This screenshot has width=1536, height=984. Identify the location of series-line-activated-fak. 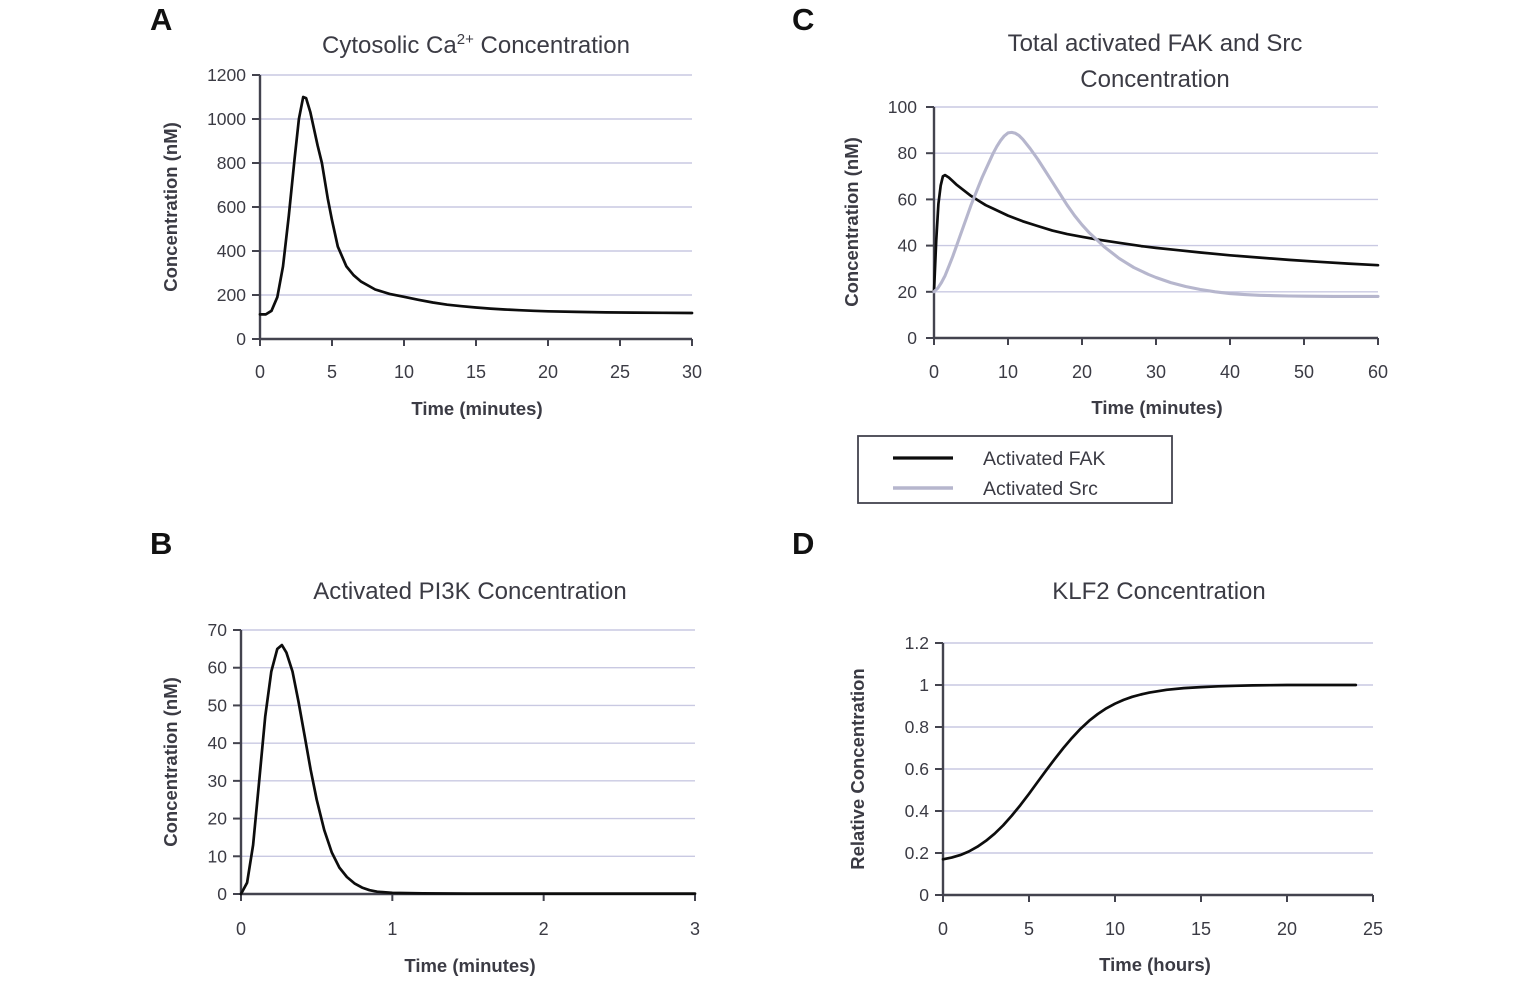
(1156, 233).